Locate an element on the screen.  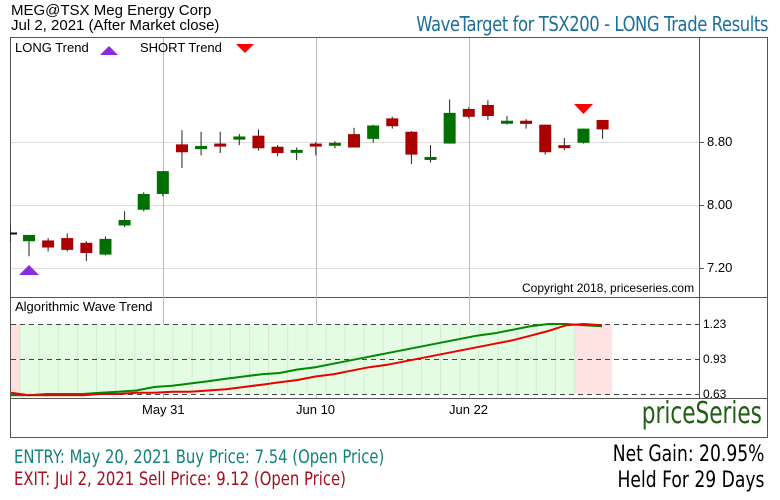
wave-tick-0-63: 0.63 is located at coordinates (715, 394).